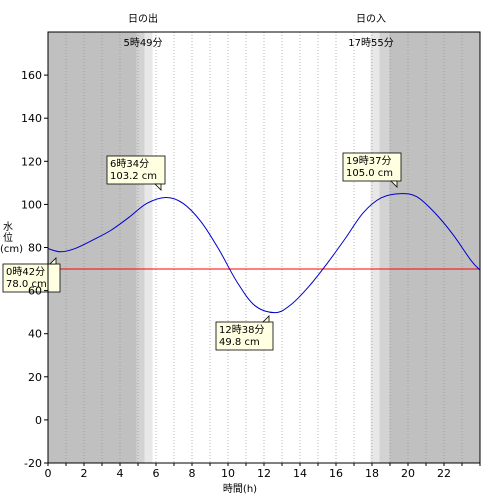 The width and height of the screenshot is (496, 496). I want to click on x-tick-label: 18, so click(372, 473).